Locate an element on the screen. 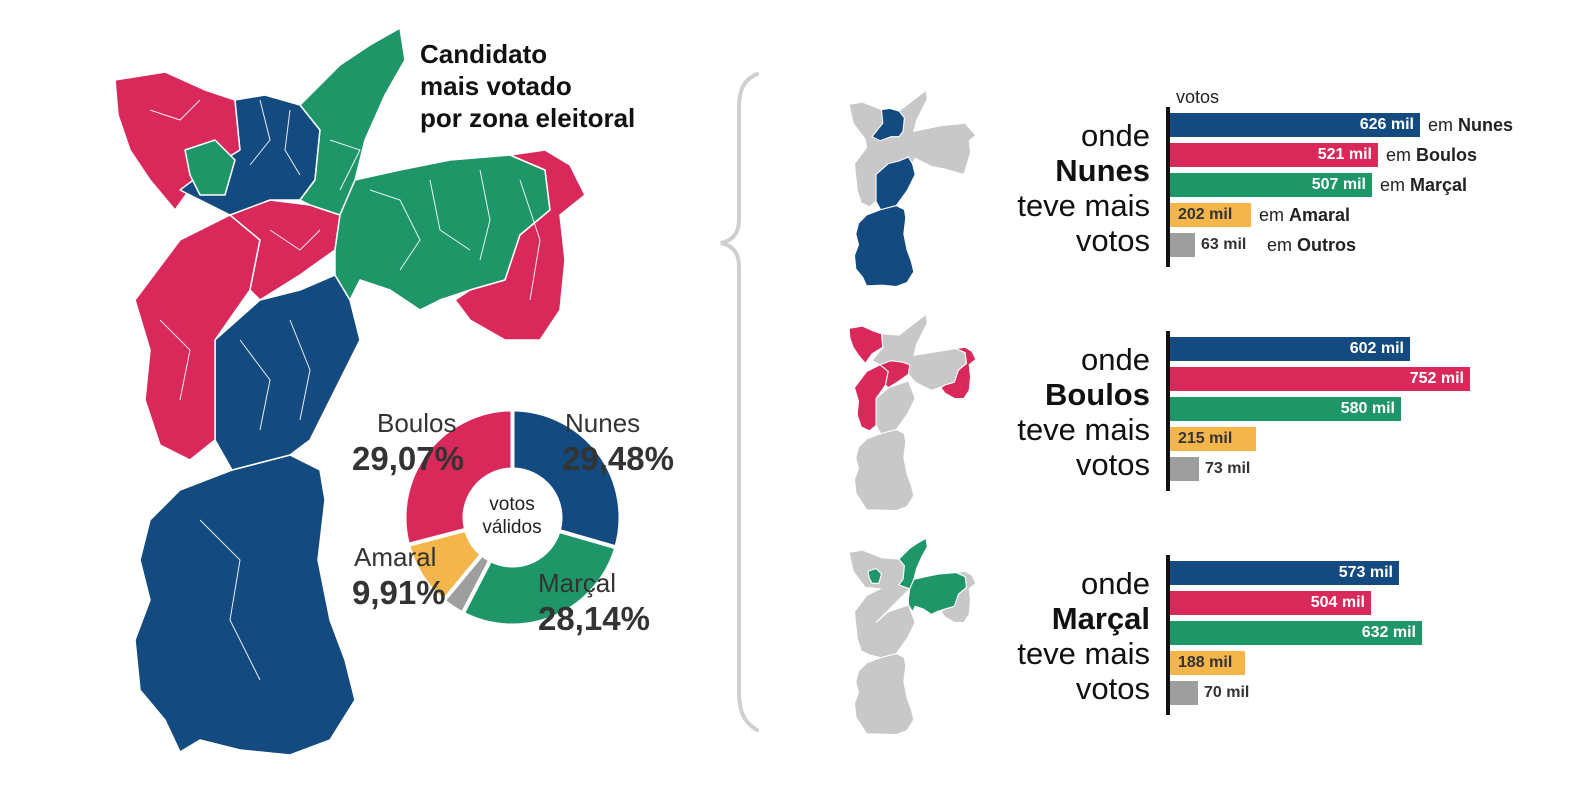  map-region-north-marcal is located at coordinates (352, 121).